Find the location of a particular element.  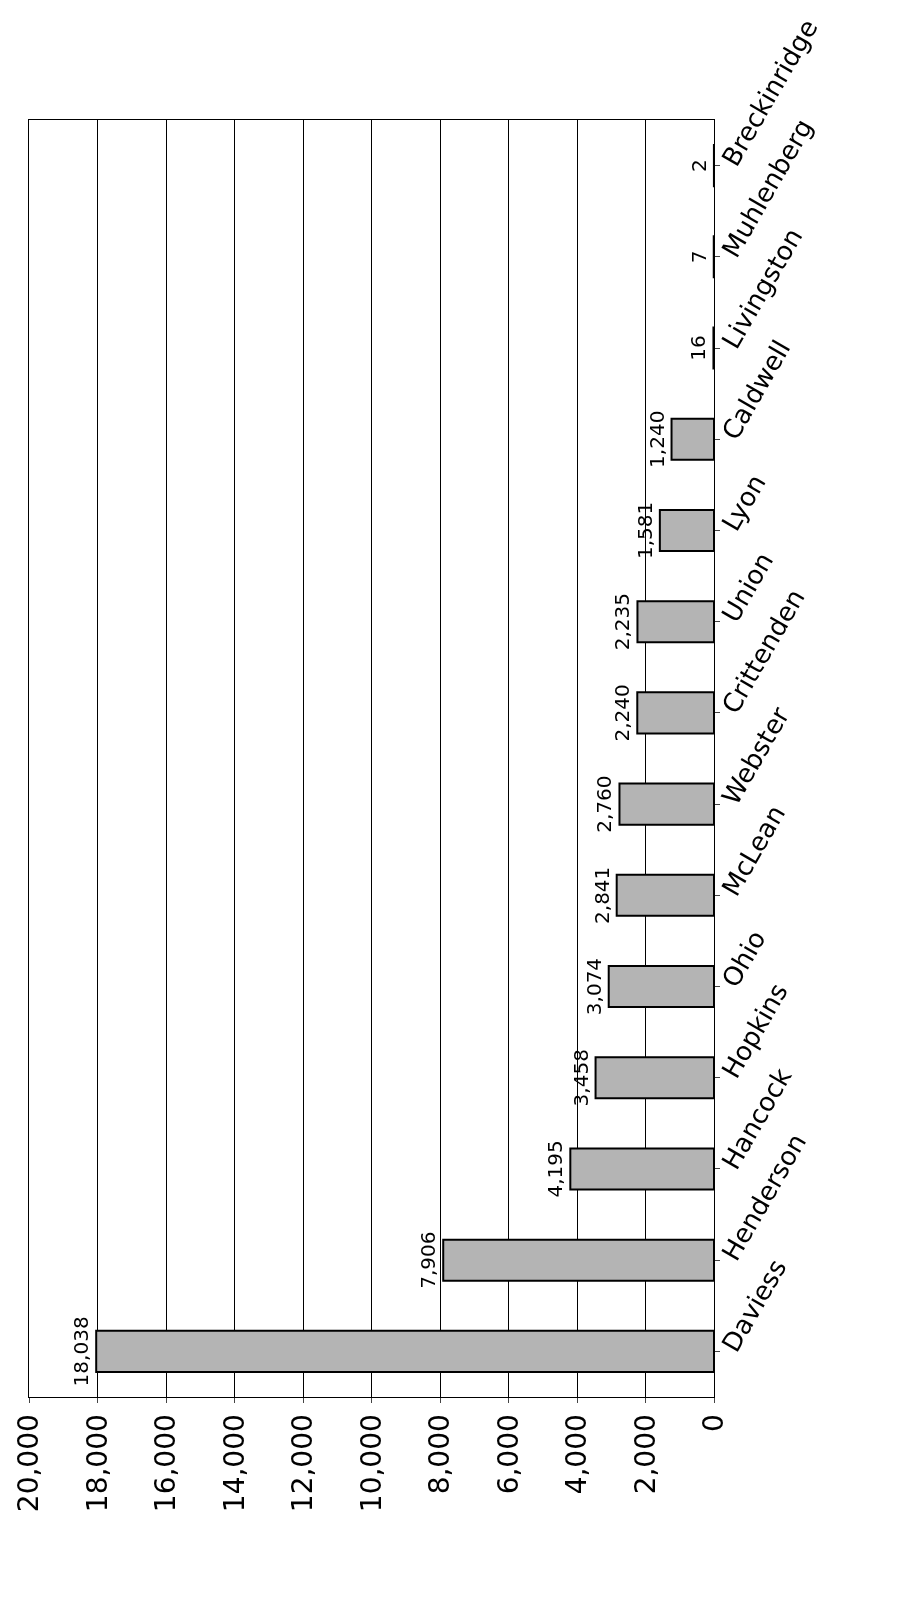

data-label: 1,240 is located at coordinates (656, 439).